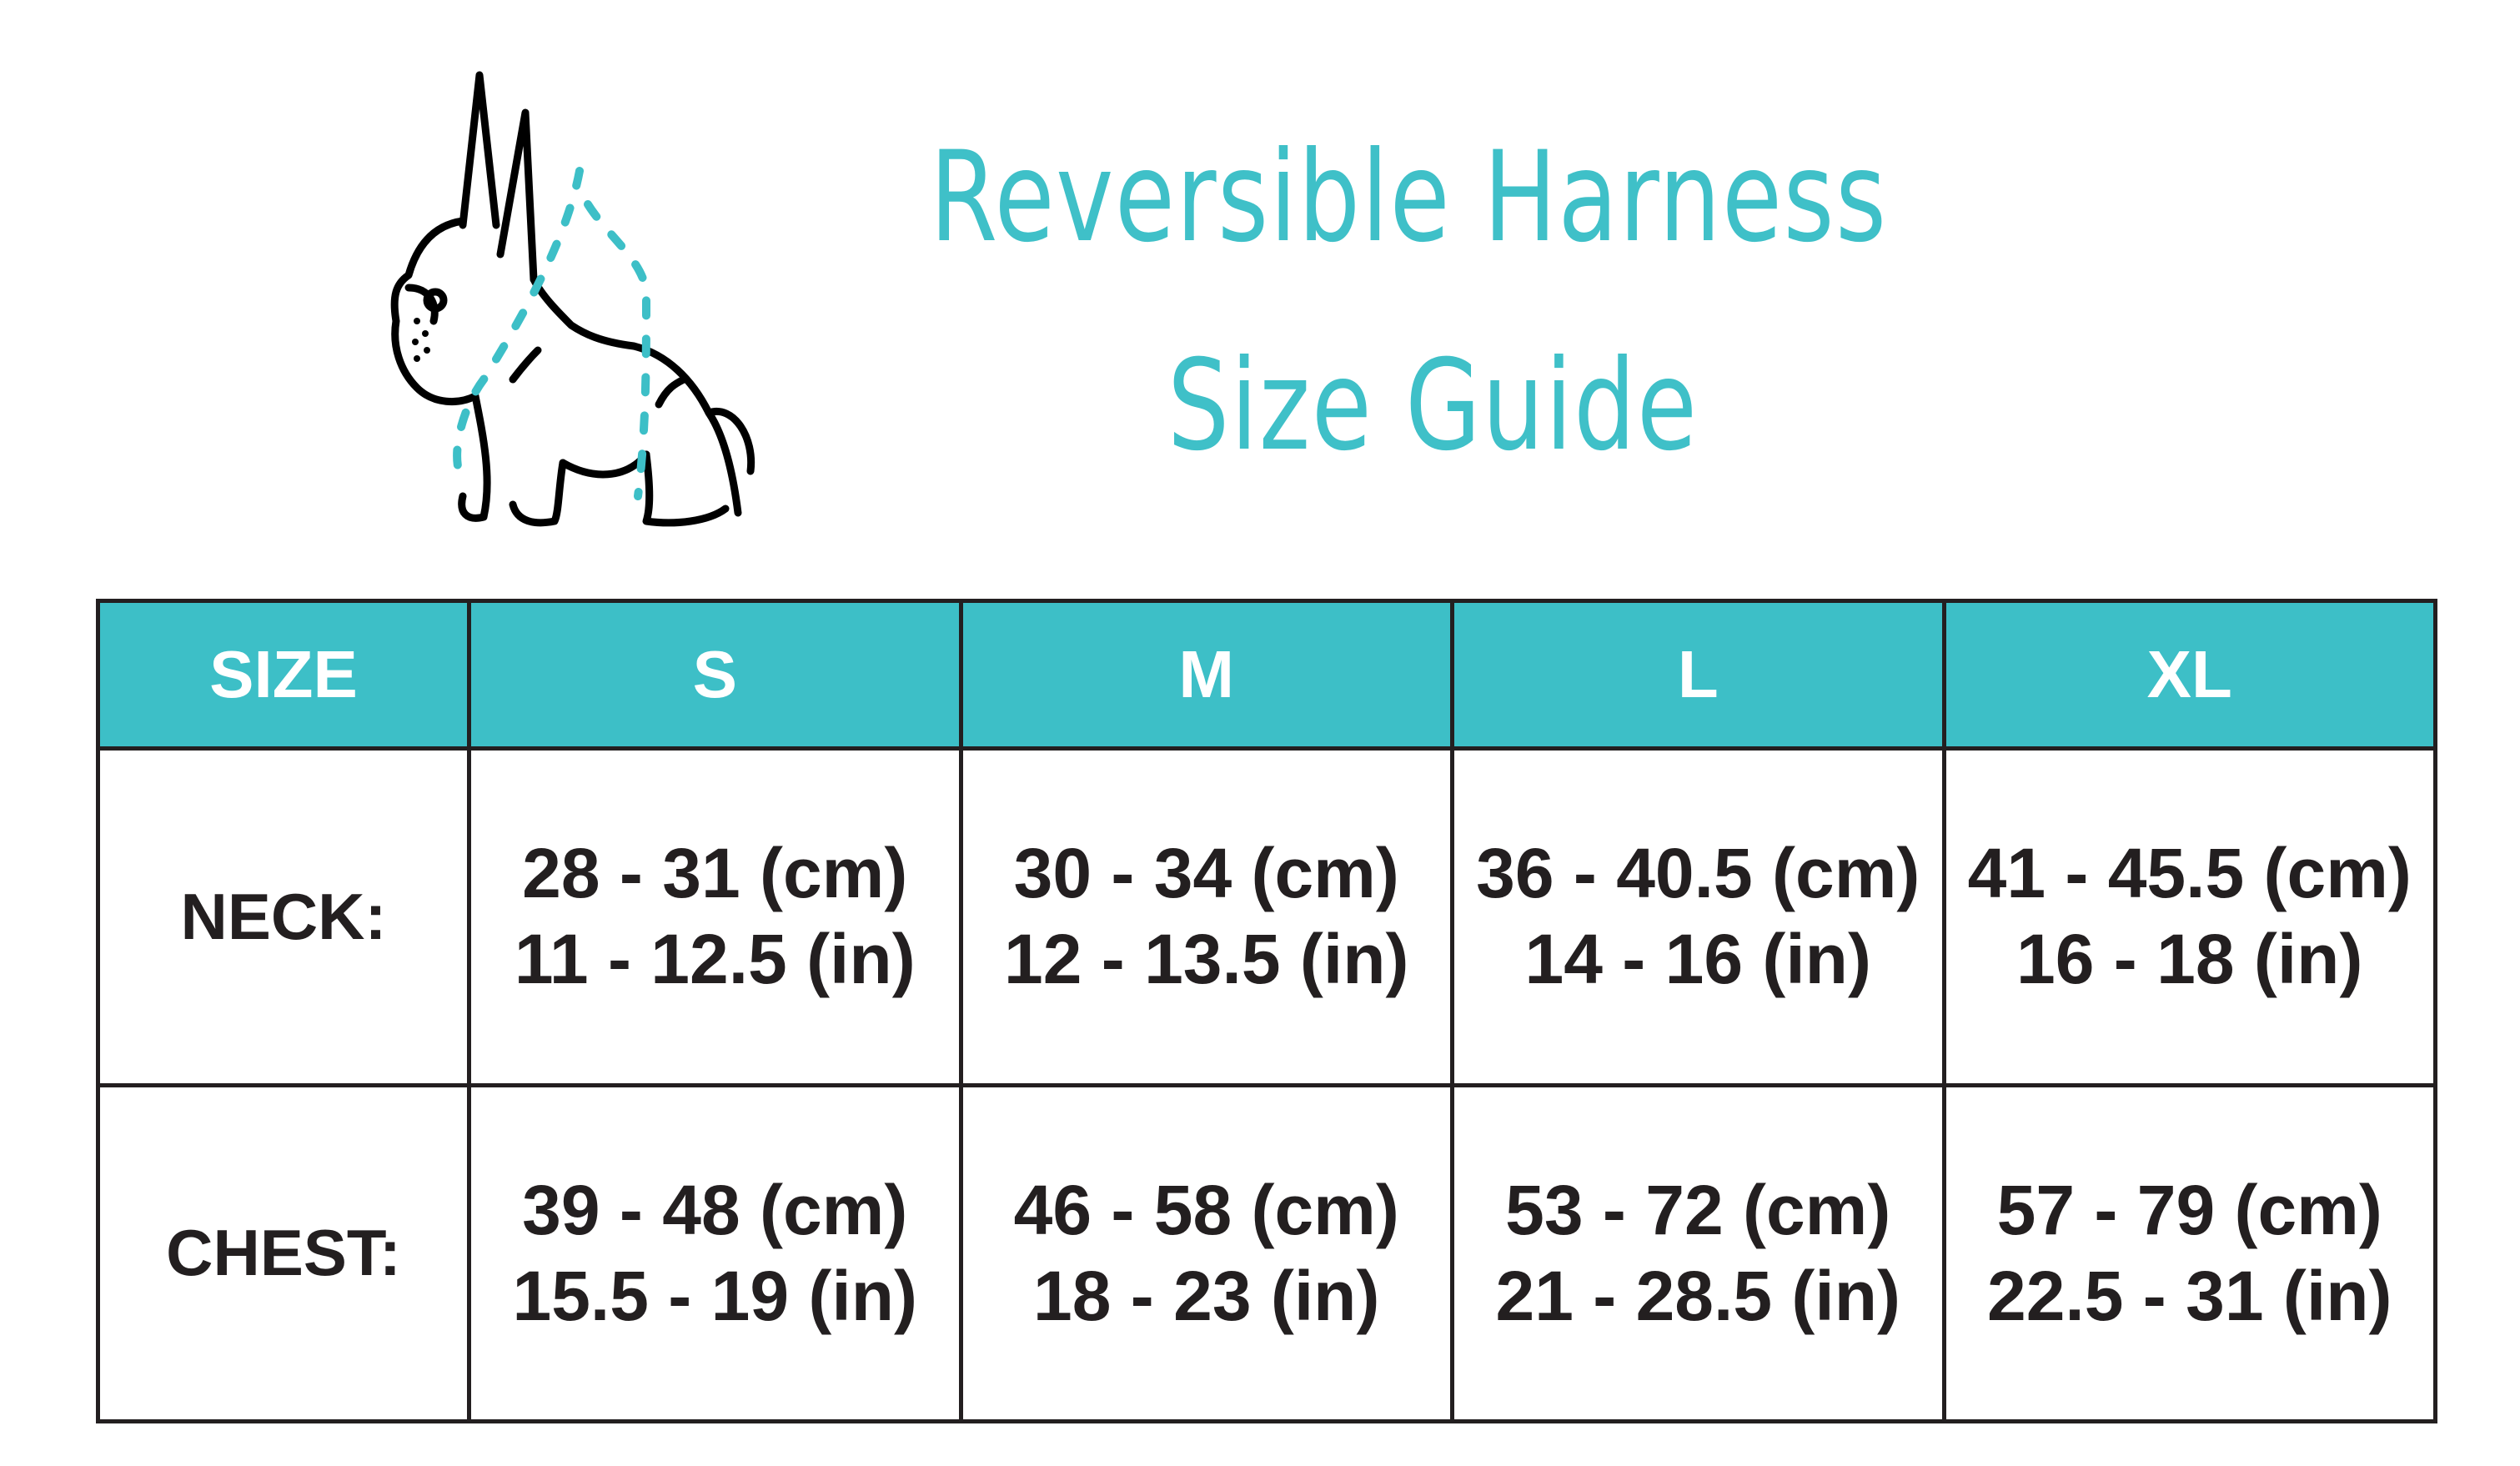 This screenshot has width=2520, height=1466. Describe the element at coordinates (283, 916) in the screenshot. I see `row-label-neck: NECK:` at that location.